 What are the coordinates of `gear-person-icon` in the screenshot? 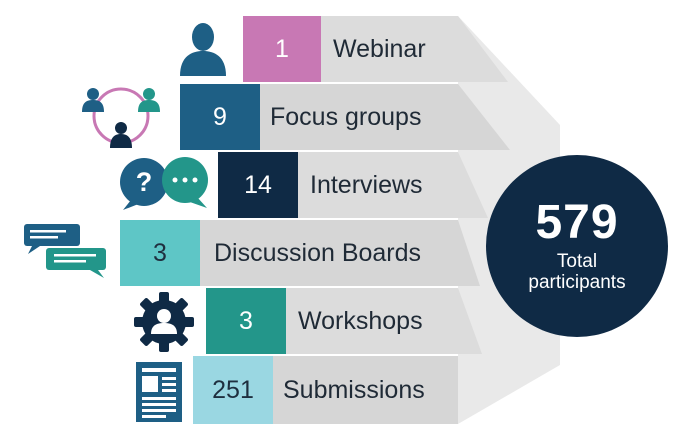 It's located at (164, 322).